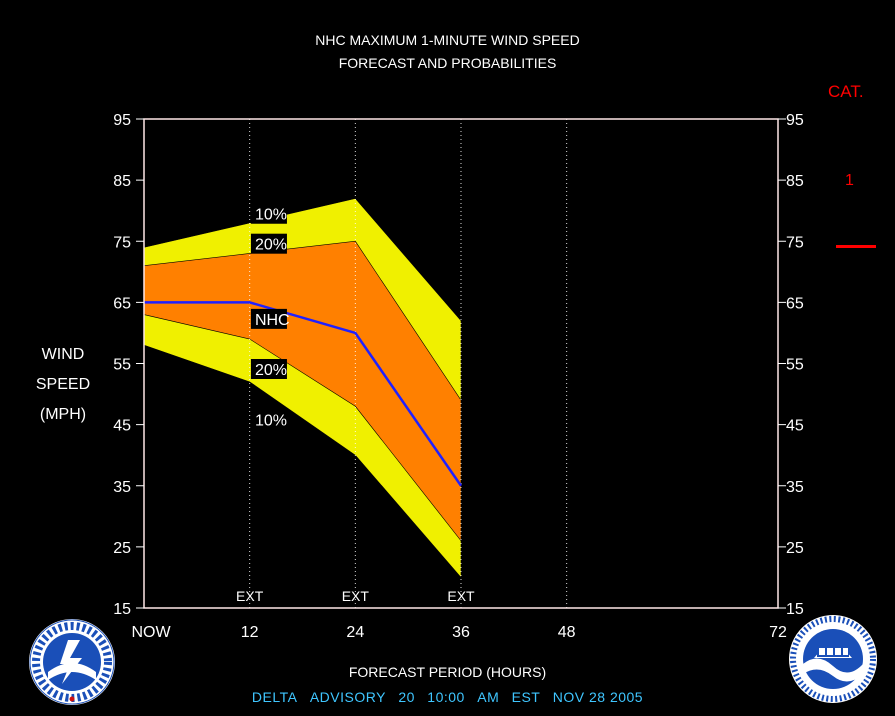 The height and width of the screenshot is (716, 895). What do you see at coordinates (347, 697) in the screenshot?
I see `advisory-label: ADVISORY` at bounding box center [347, 697].